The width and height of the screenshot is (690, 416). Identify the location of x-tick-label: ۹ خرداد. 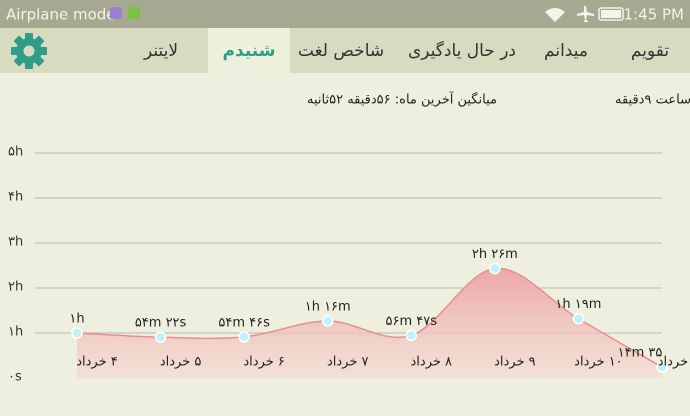
(515, 362).